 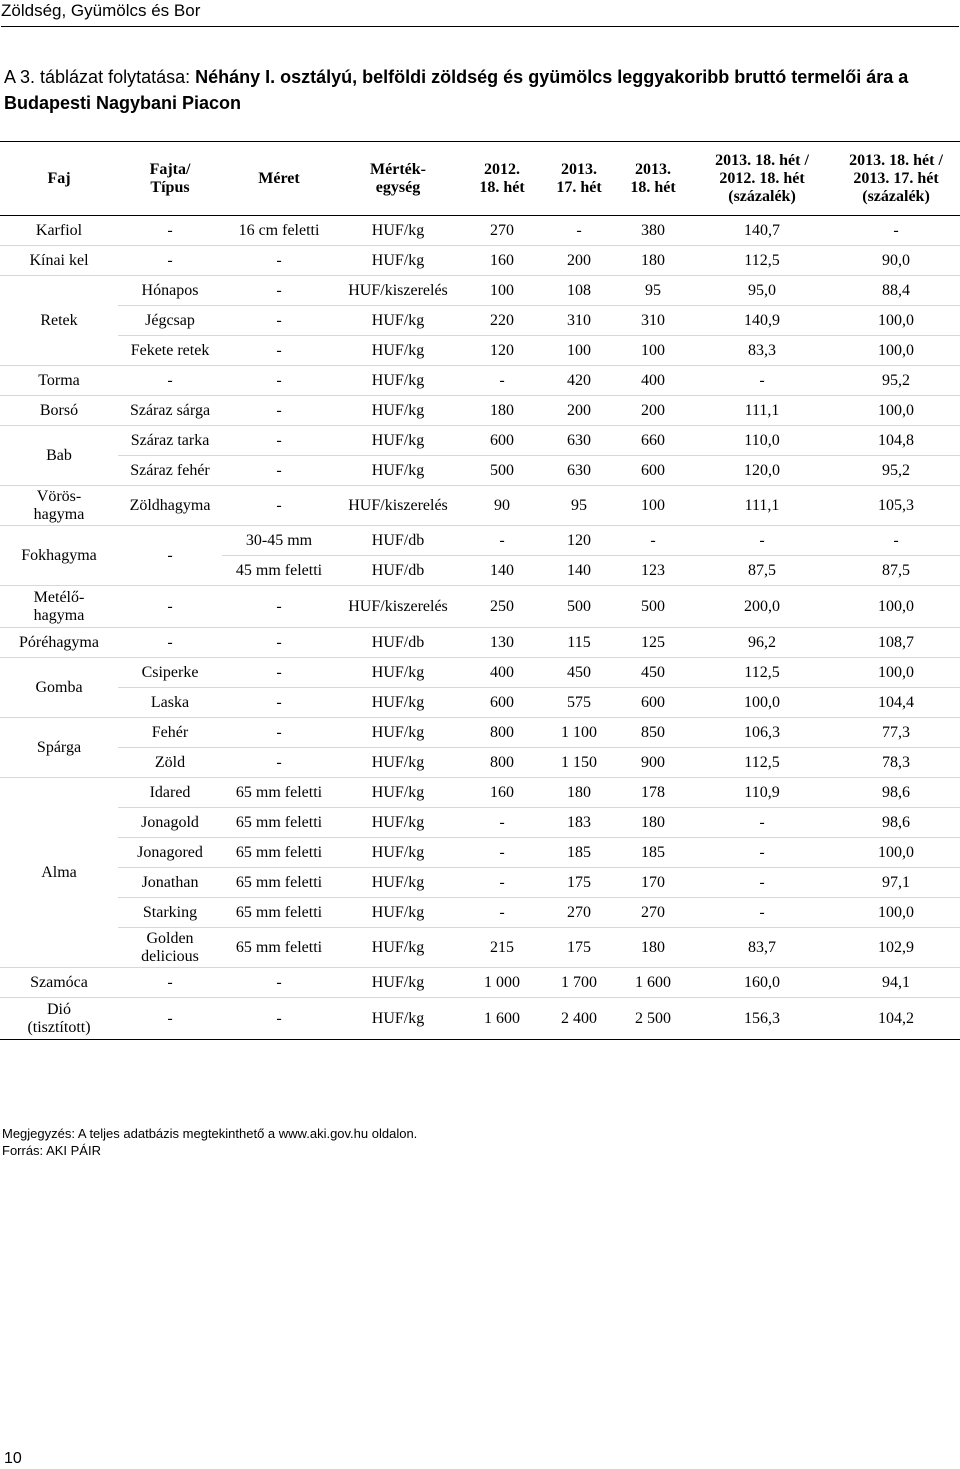 What do you see at coordinates (170, 350) in the screenshot?
I see `cell-fajta: Fekete retek` at bounding box center [170, 350].